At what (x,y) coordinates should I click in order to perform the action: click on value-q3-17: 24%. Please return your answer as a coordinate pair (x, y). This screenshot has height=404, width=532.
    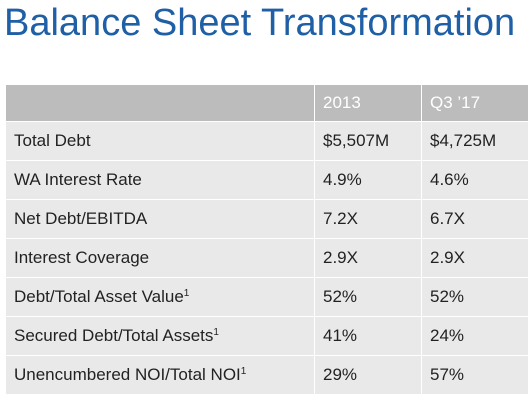
    Looking at the image, I should click on (475, 336).